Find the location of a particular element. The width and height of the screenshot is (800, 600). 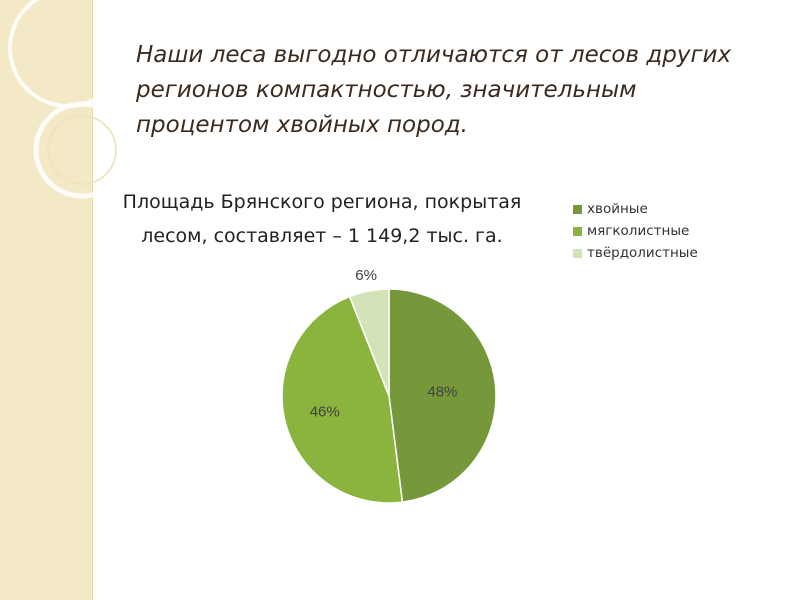

decorative-rings is located at coordinates (69, 99).